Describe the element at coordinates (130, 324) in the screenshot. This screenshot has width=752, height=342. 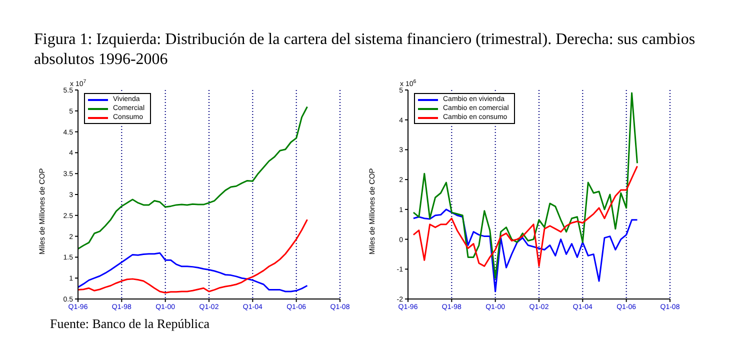
I see `source-note: Fuente: Banco de la República` at that location.